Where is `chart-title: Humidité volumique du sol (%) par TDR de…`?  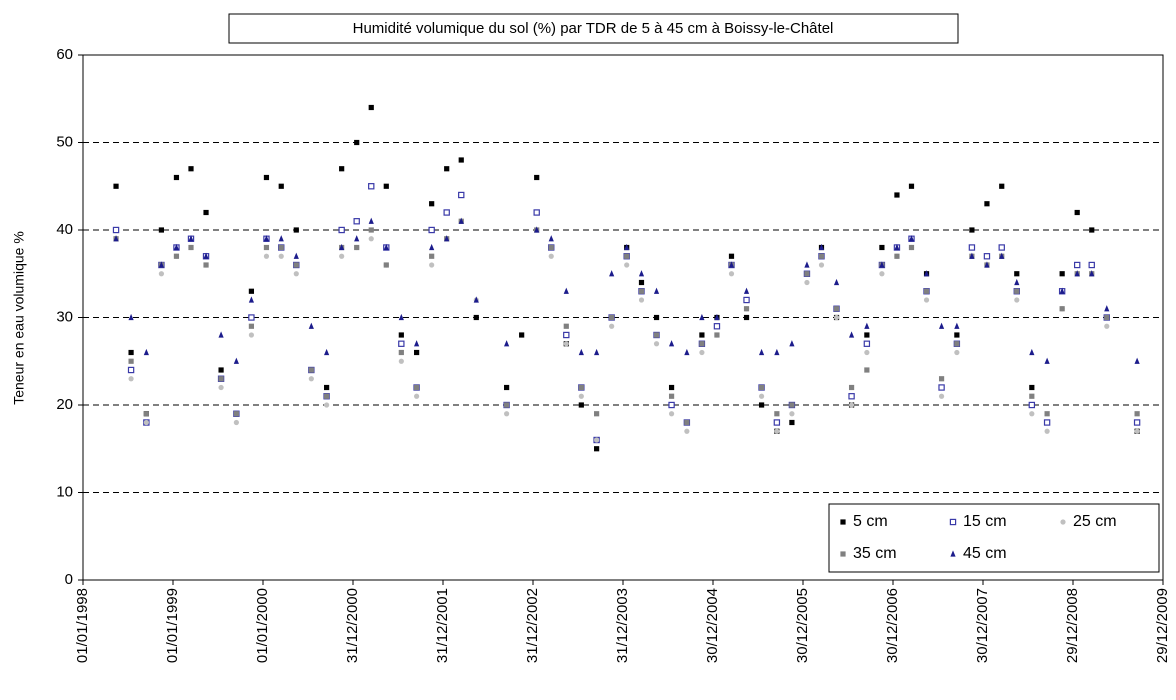
chart-title: Humidité volumique du sol (%) par TDR de… is located at coordinates (593, 28).